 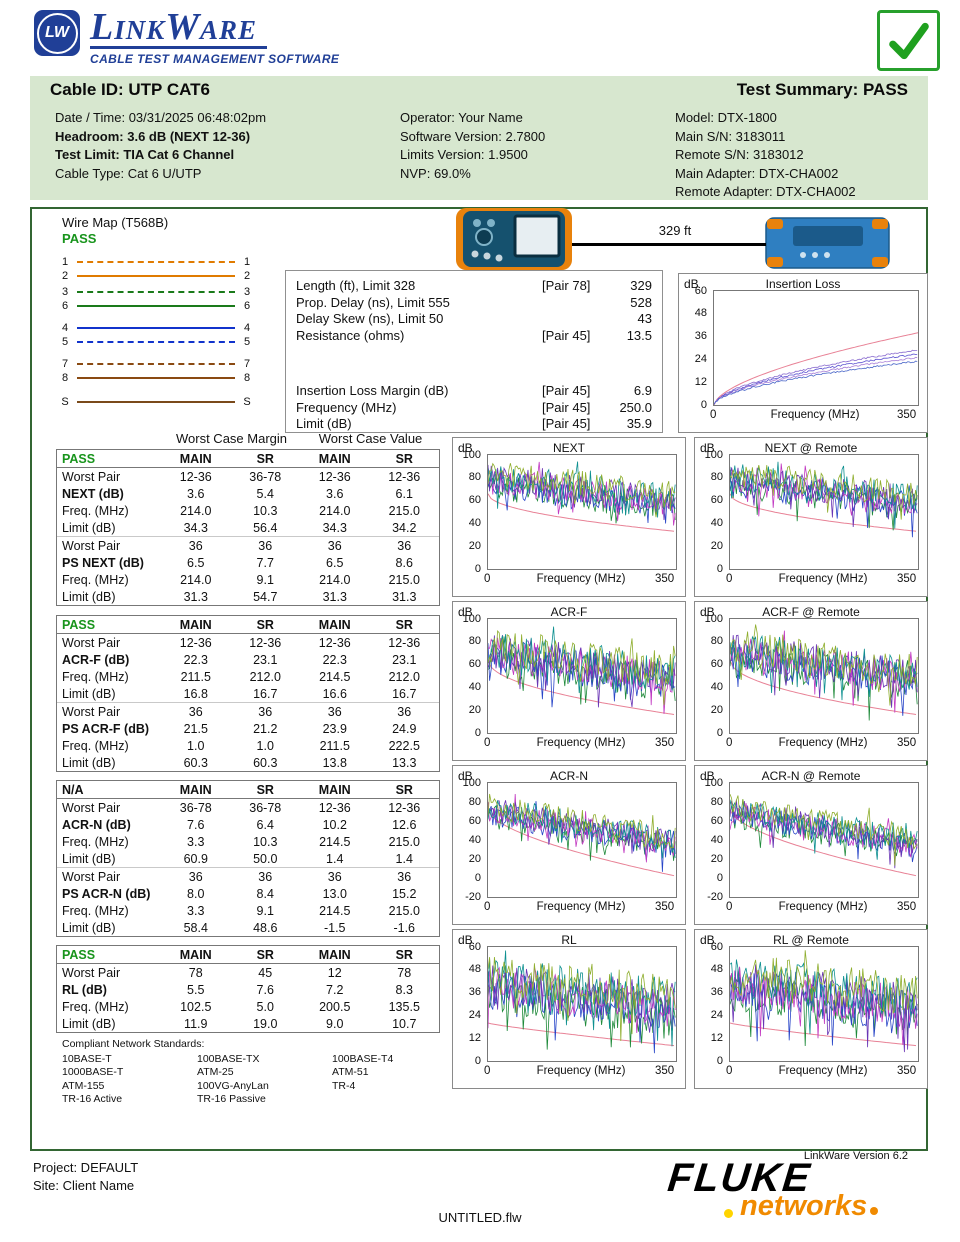 What do you see at coordinates (95, 676) in the screenshot?
I see `row-label: Freq. (MHz)` at bounding box center [95, 676].